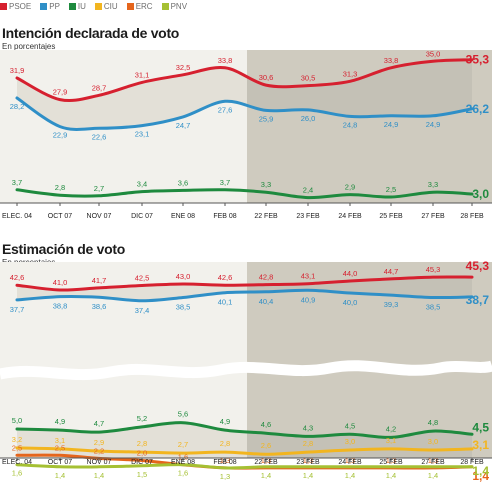 This screenshot has width=492, height=495. Describe the element at coordinates (350, 73) in the screenshot. I see `data-label-psoe: 31,3` at that location.